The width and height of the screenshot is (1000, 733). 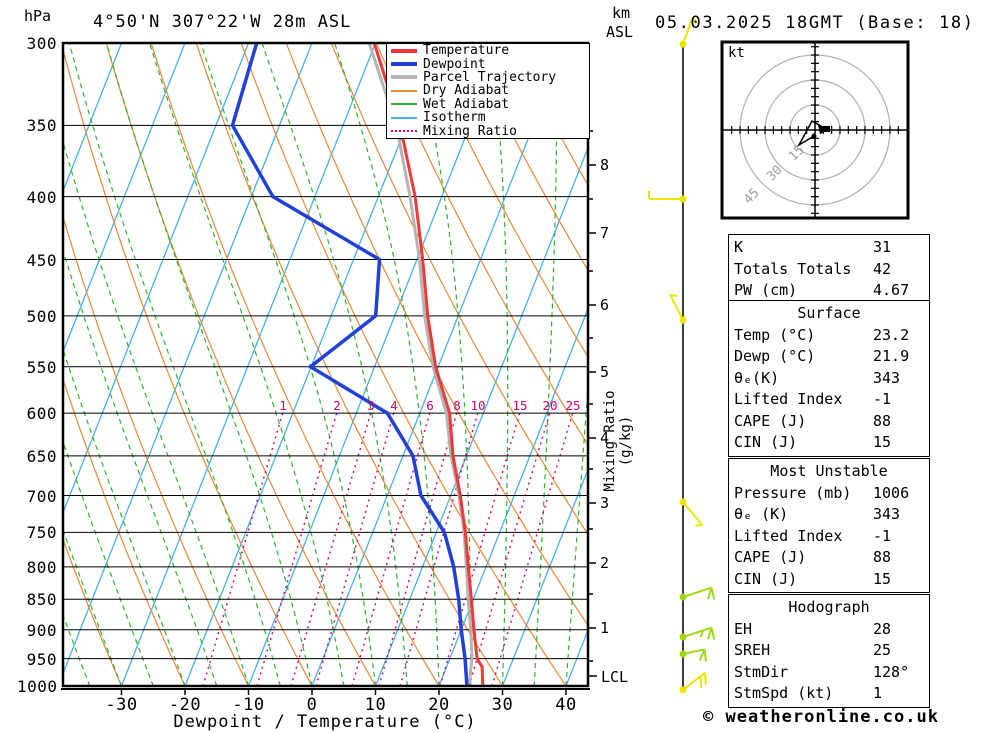 What do you see at coordinates (605, 165) in the screenshot?
I see `km-tick-label: 8` at bounding box center [605, 165].